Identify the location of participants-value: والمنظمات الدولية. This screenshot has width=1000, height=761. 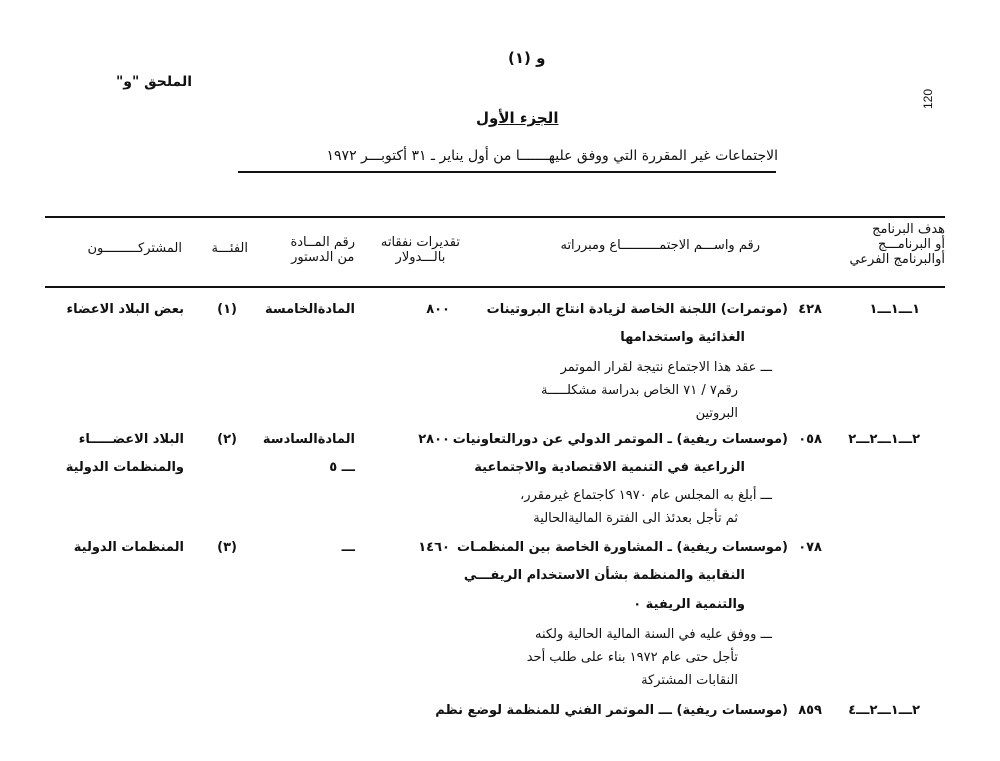
(124, 467).